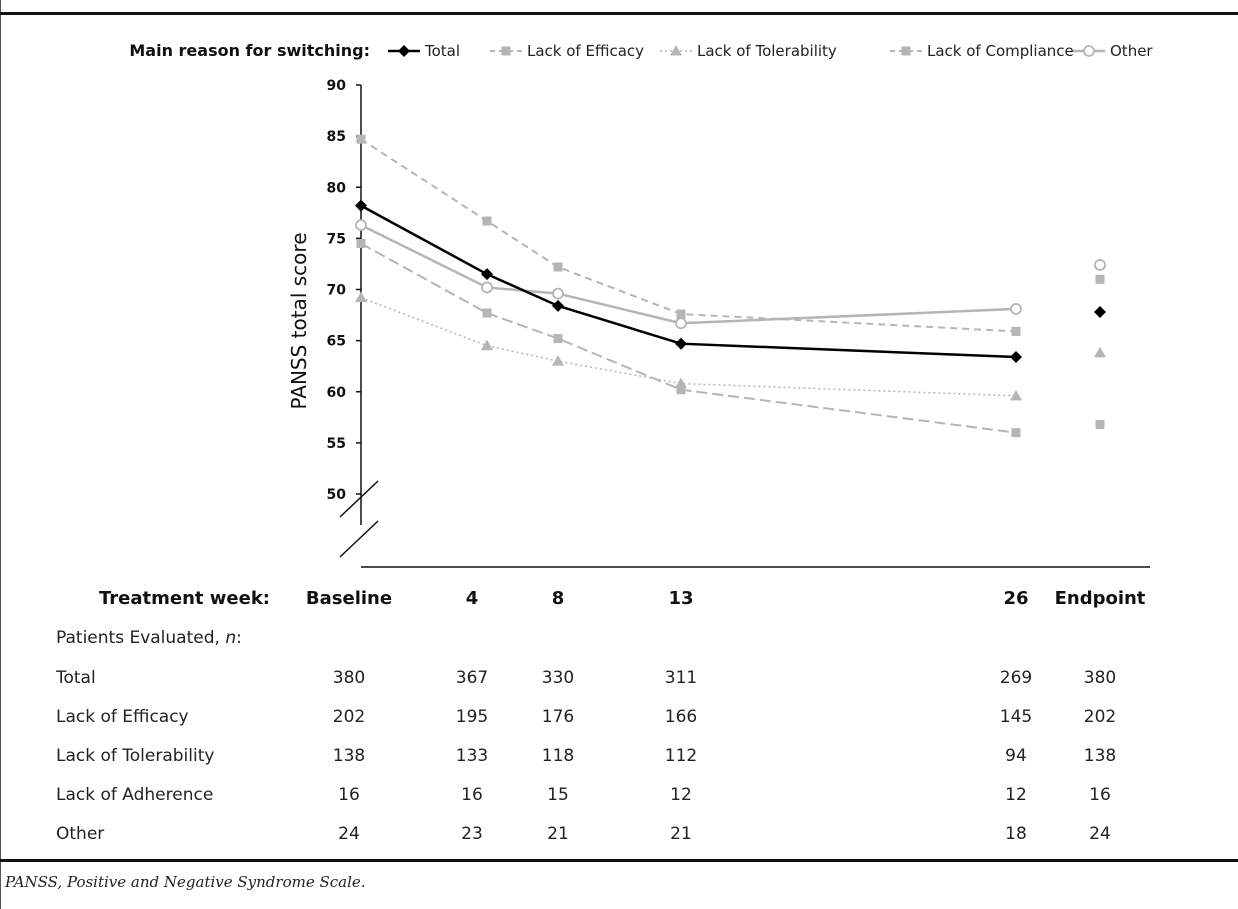 This screenshot has width=1238, height=909. What do you see at coordinates (1015, 598) in the screenshot?
I see `x-tick-label: 26` at bounding box center [1015, 598].